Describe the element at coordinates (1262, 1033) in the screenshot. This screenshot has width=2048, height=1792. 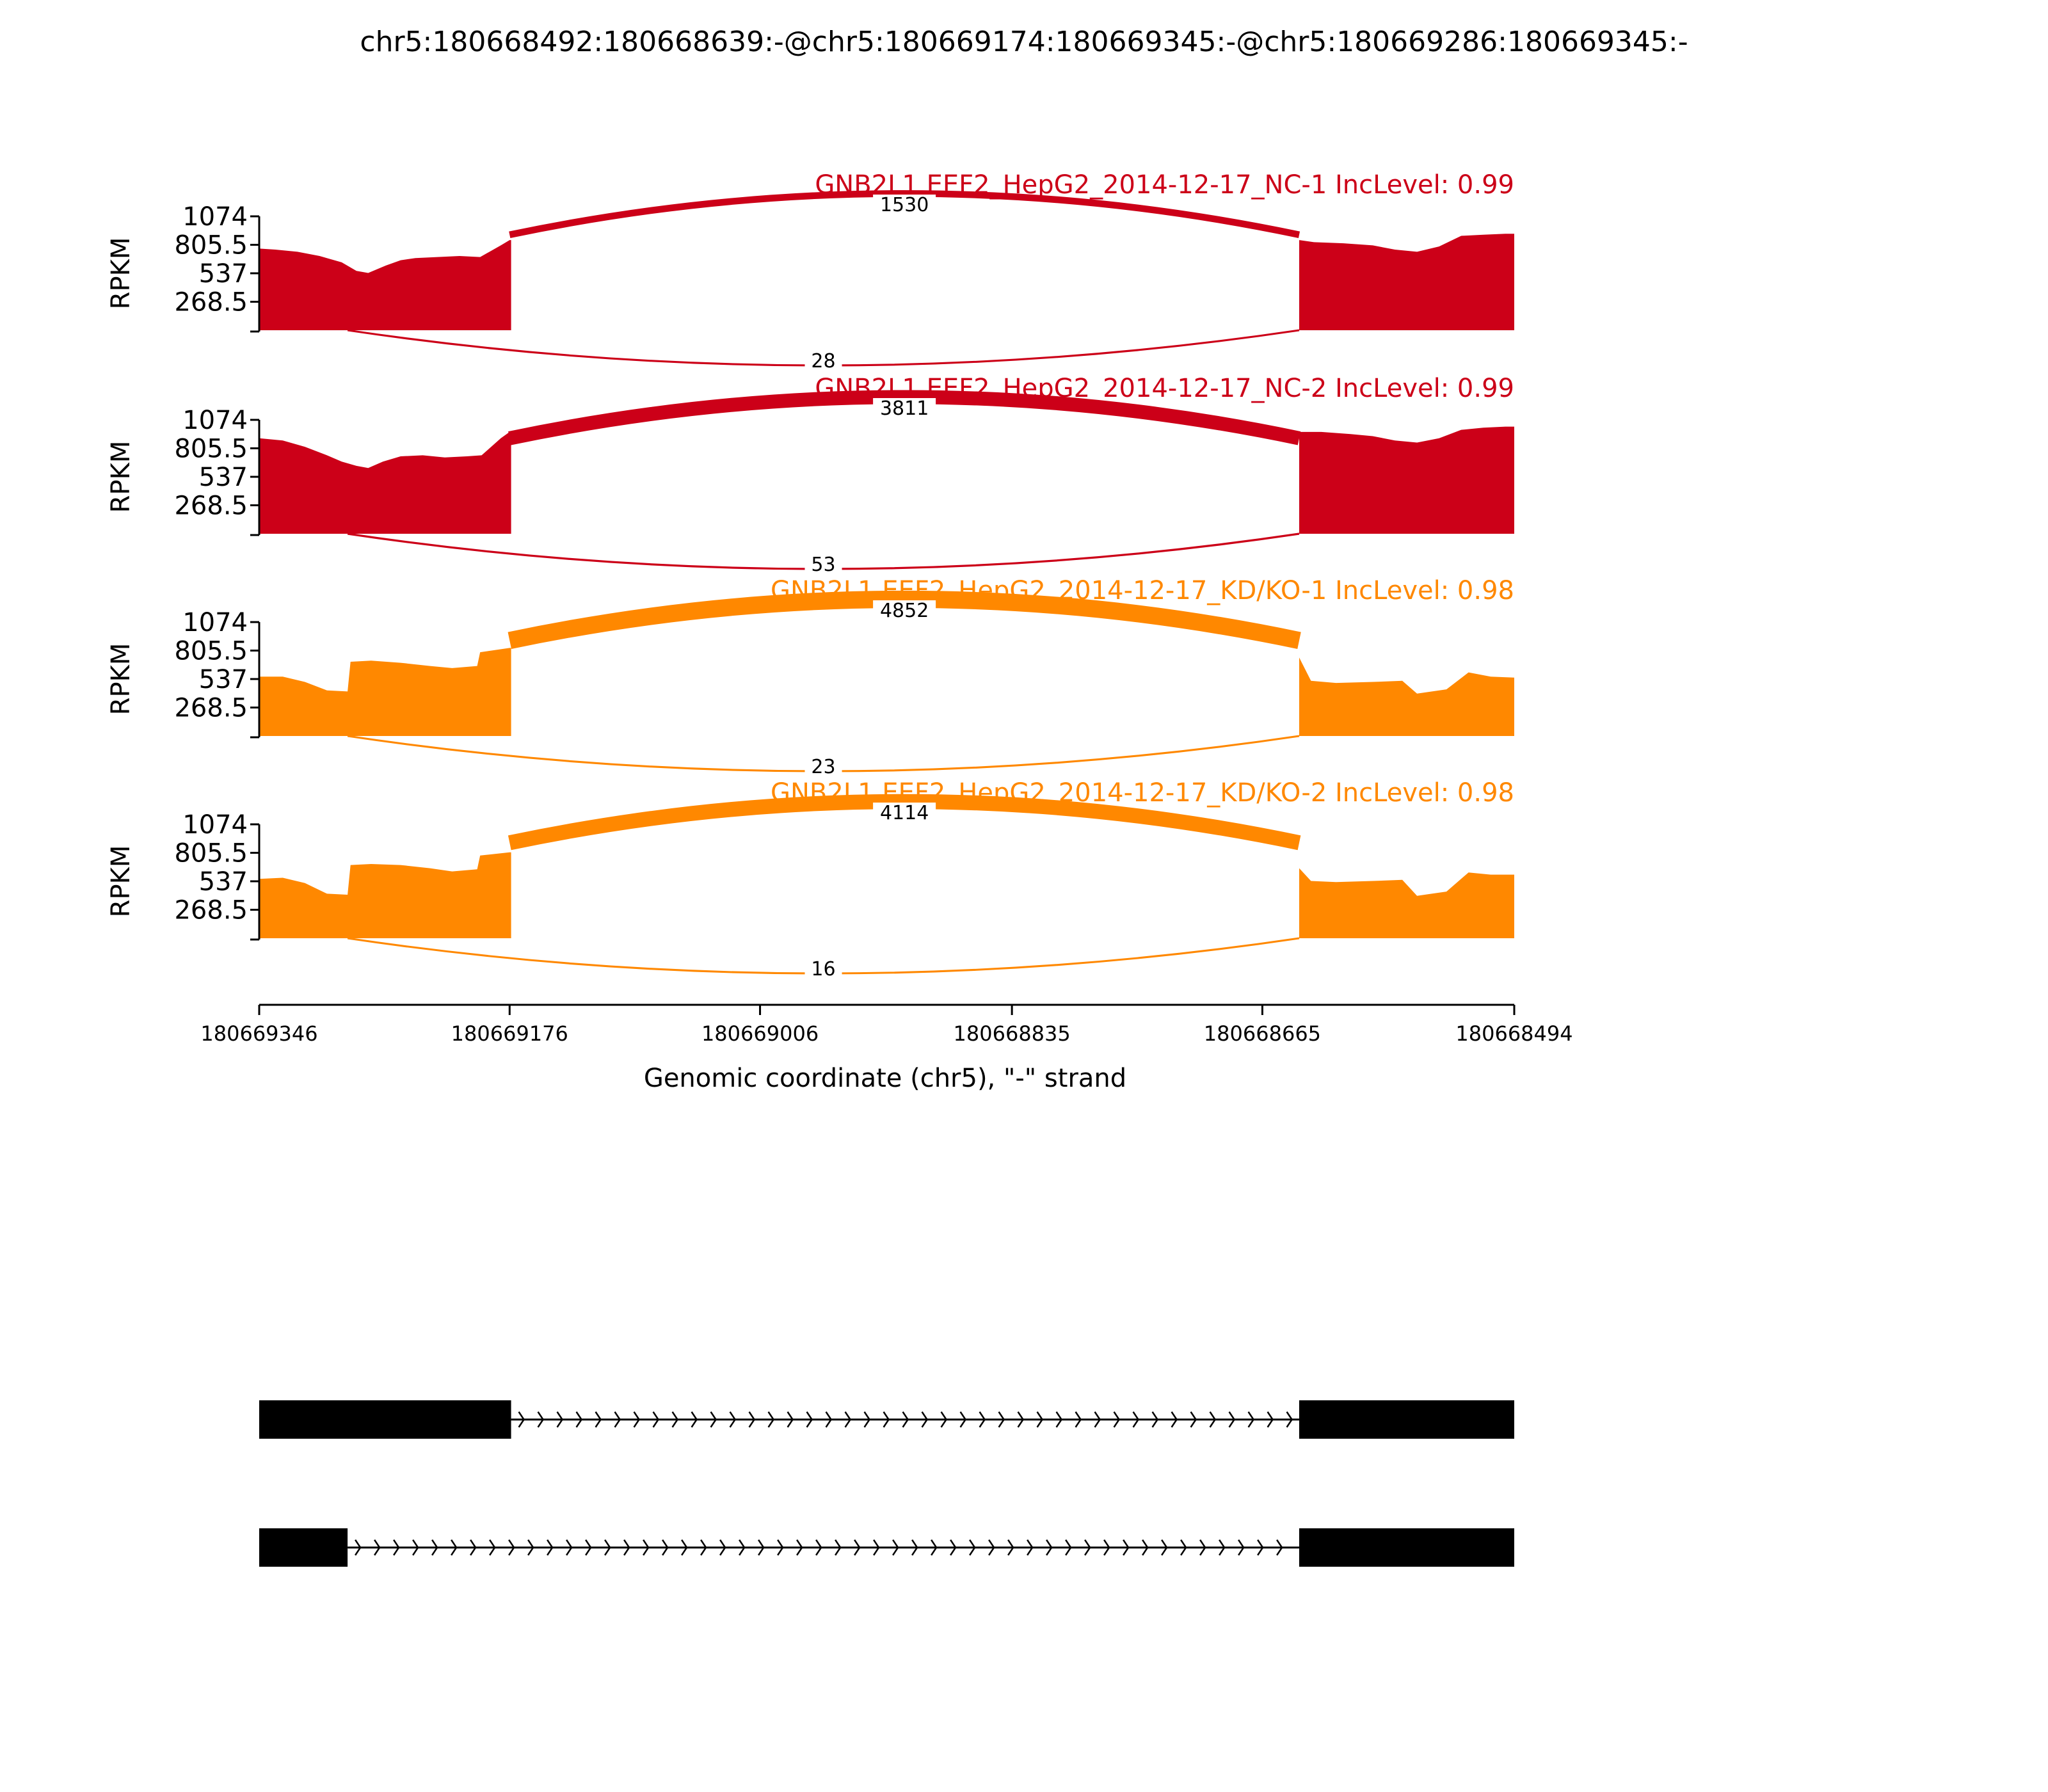
I see `x-tick-label: 180668665` at that location.